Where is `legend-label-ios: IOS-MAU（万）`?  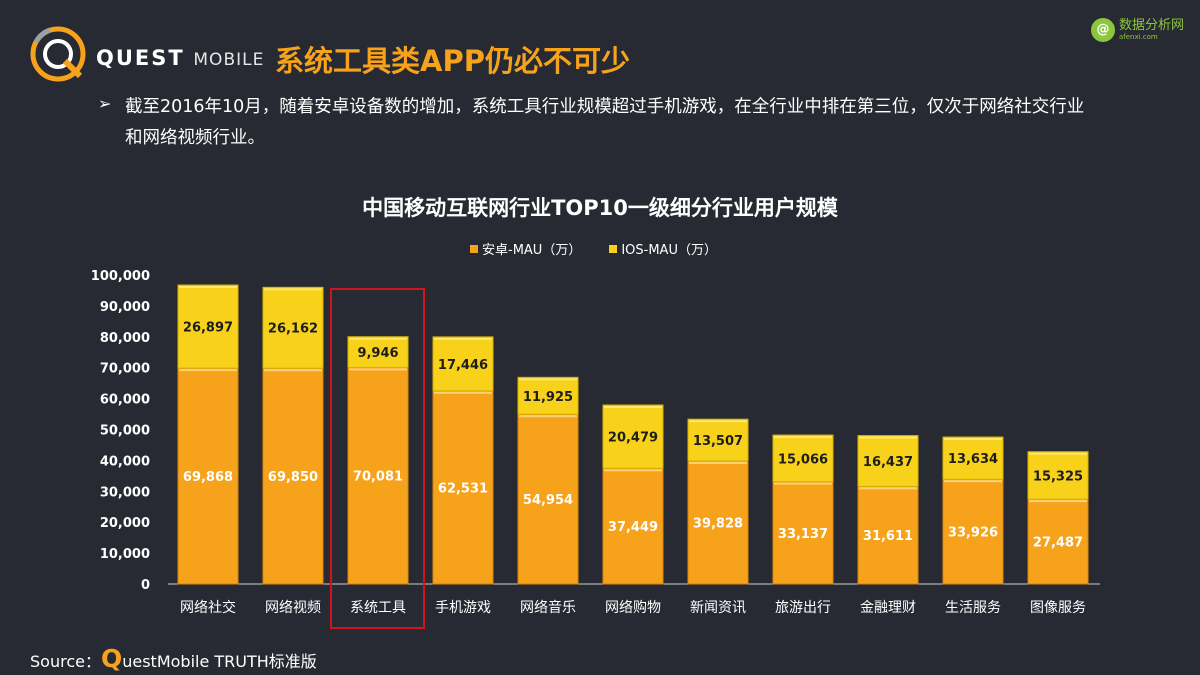
legend-label-ios: IOS-MAU（万） is located at coordinates (669, 250).